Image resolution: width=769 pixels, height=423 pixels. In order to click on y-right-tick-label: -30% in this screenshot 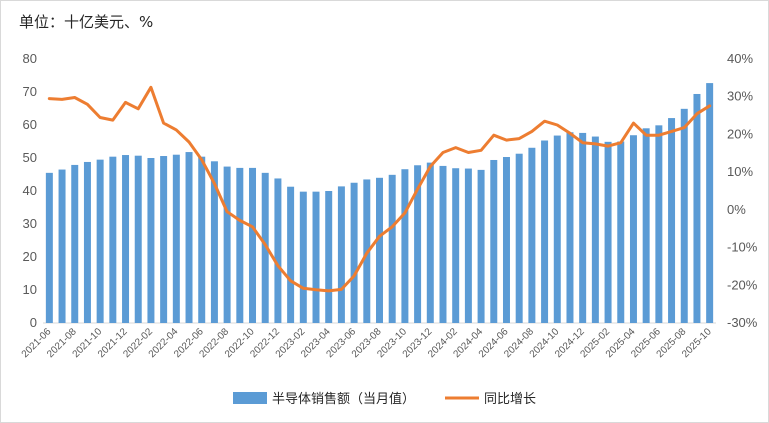, I will do `click(742, 322)`.